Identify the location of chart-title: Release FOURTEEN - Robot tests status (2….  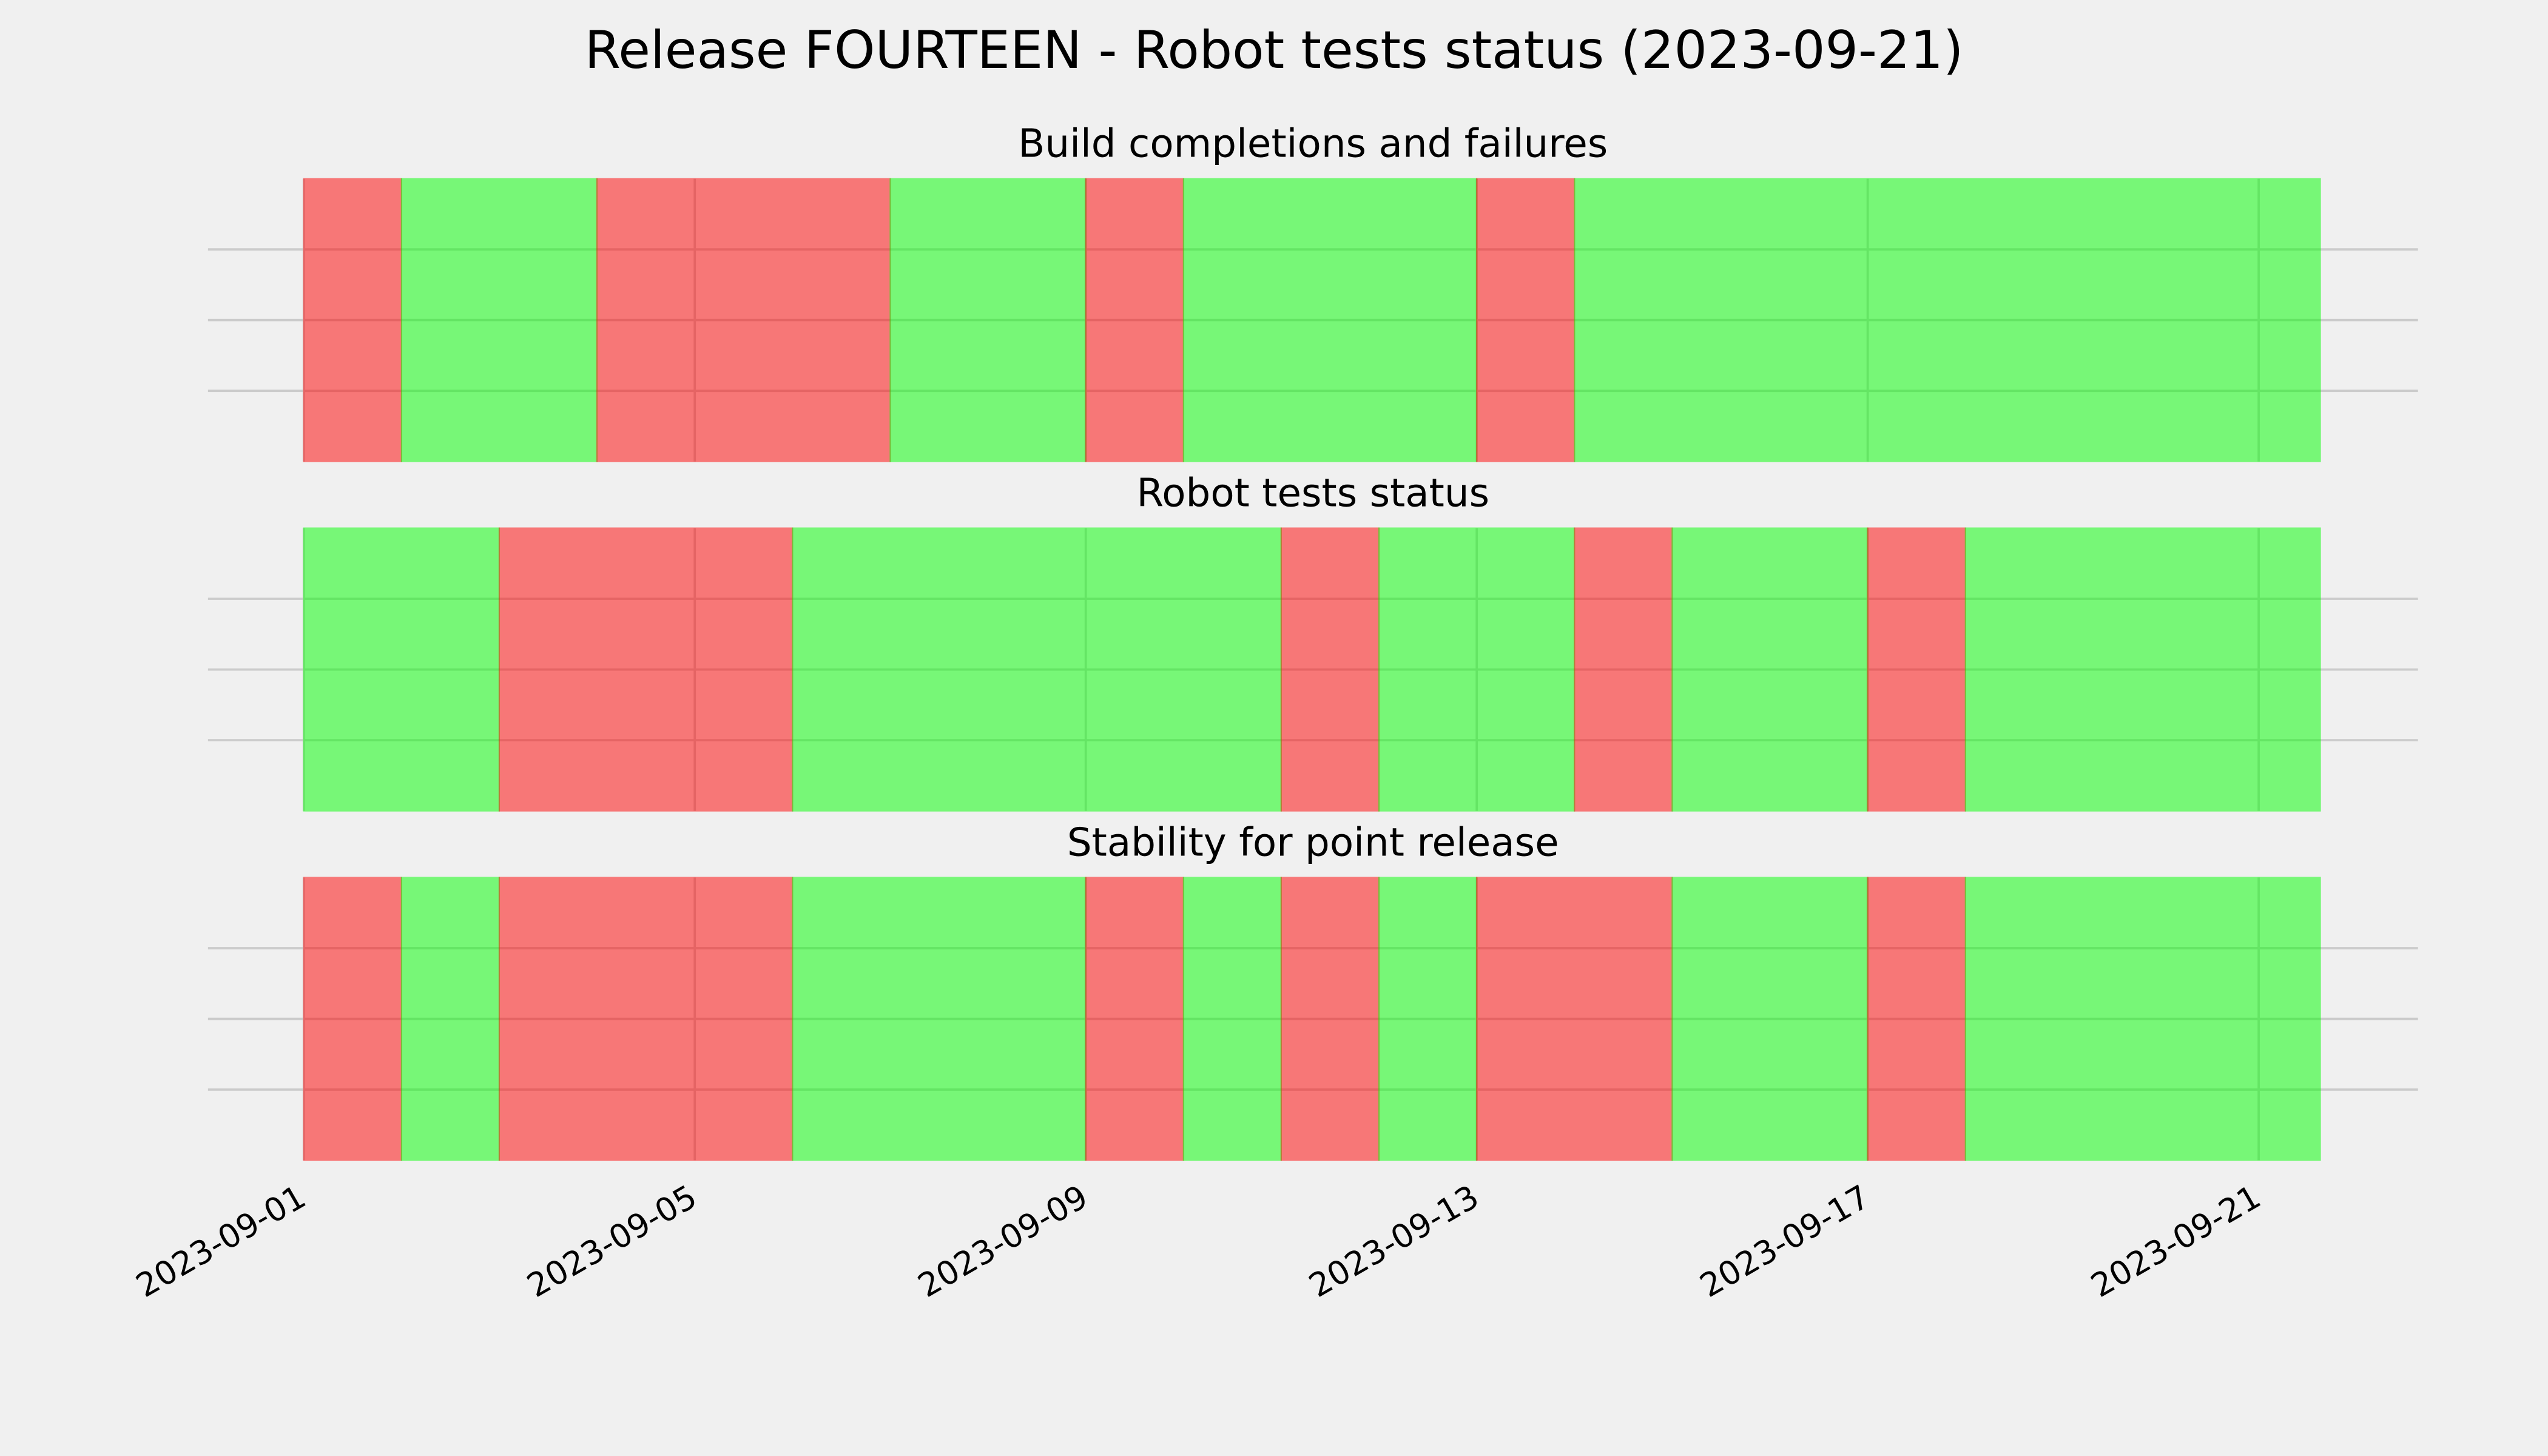
(1274, 50).